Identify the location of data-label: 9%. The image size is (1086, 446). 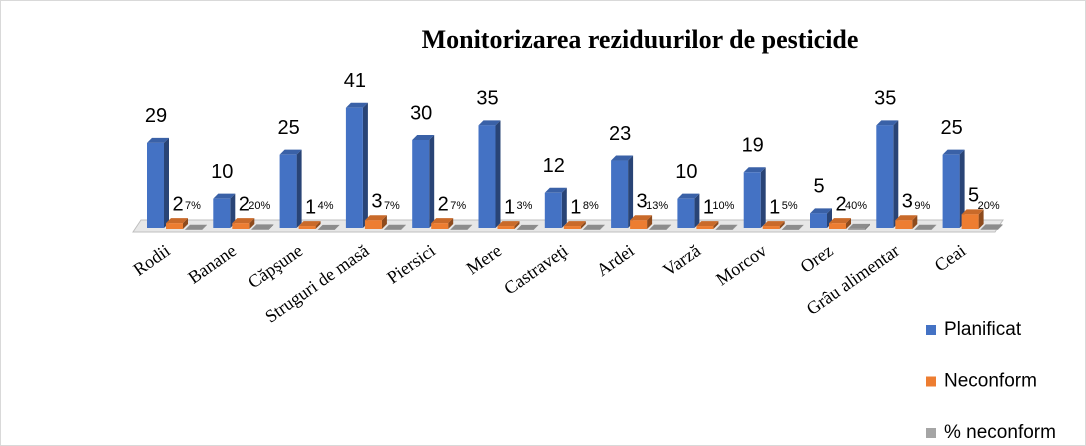
(922, 206).